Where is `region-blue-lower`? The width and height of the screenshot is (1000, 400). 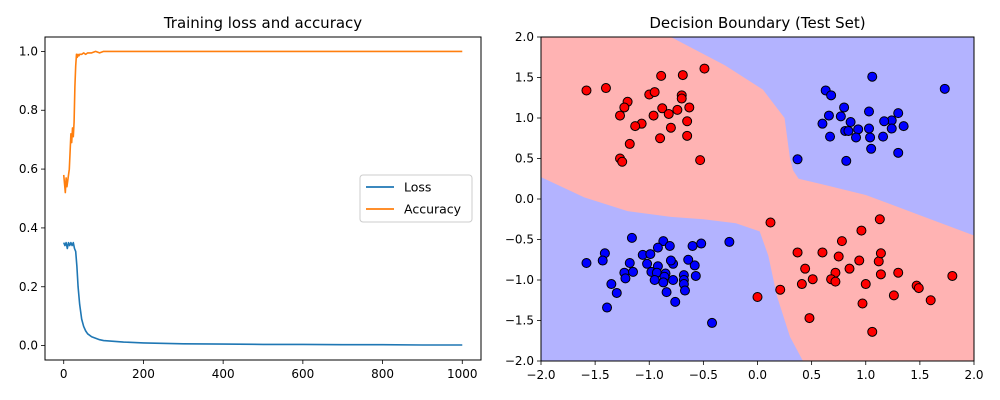 region-blue-lower is located at coordinates (672, 269).